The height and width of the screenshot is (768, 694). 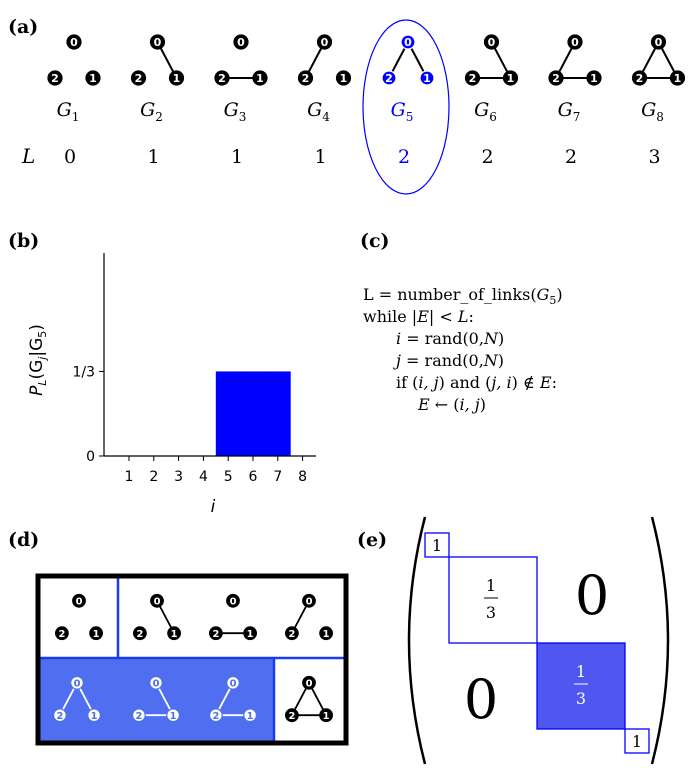 I want to click on partition-frame, so click(x=192, y=659).